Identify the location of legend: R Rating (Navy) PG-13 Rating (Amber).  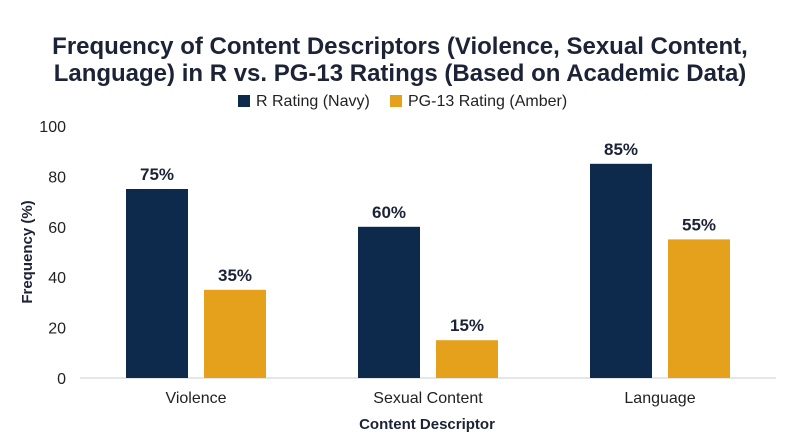
(402, 101).